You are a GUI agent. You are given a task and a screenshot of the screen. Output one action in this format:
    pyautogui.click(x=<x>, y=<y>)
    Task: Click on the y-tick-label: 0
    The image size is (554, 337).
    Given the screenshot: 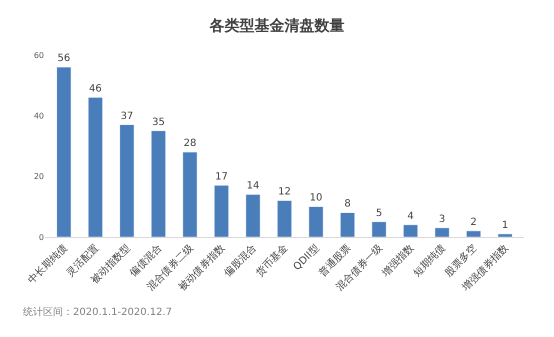 What is the action you would take?
    pyautogui.click(x=41, y=237)
    